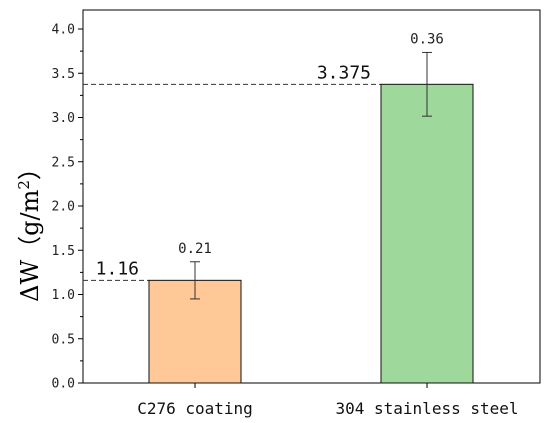 This screenshot has height=423, width=550. What do you see at coordinates (426, 408) in the screenshot?
I see `x-tick-label: 304 stainless steel` at bounding box center [426, 408].